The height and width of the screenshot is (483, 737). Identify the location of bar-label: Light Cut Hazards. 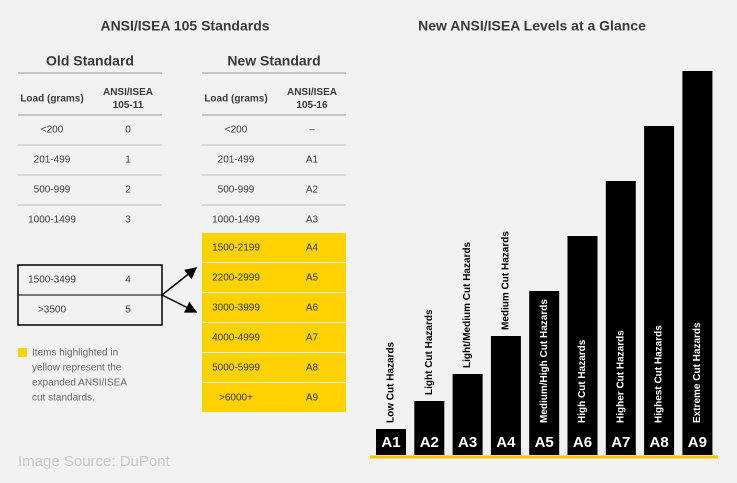
(429, 352).